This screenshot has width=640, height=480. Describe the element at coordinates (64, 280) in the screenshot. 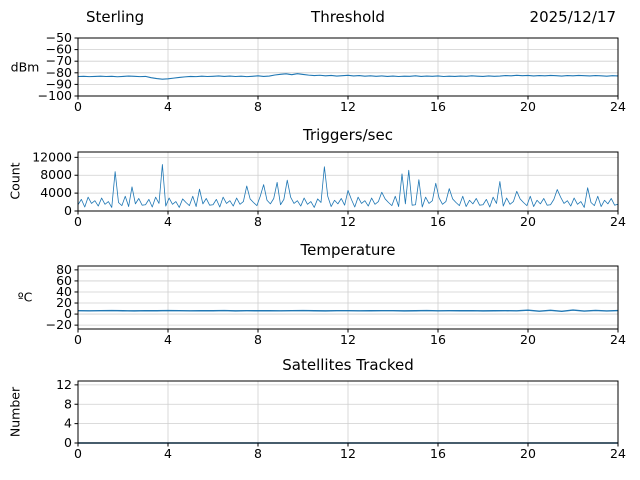

I see `svg-text: 60` at that location.